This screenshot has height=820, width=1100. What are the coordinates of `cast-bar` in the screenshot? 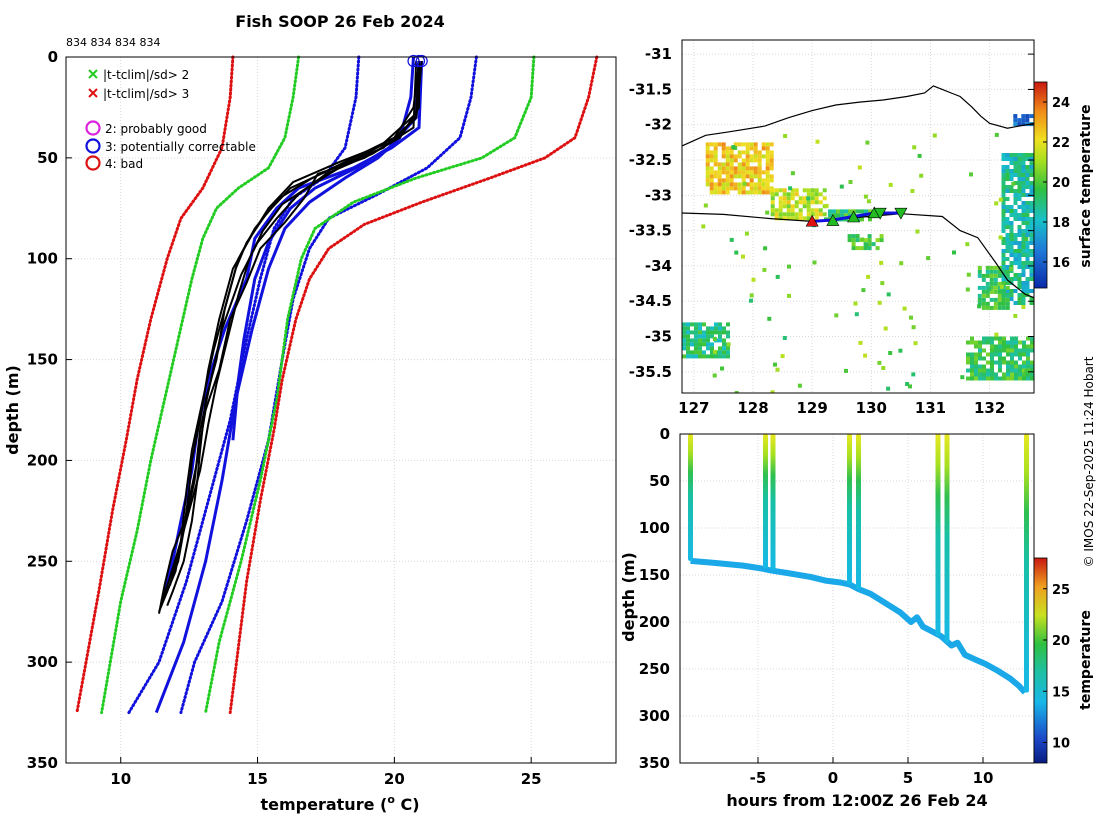 It's located at (765, 501).